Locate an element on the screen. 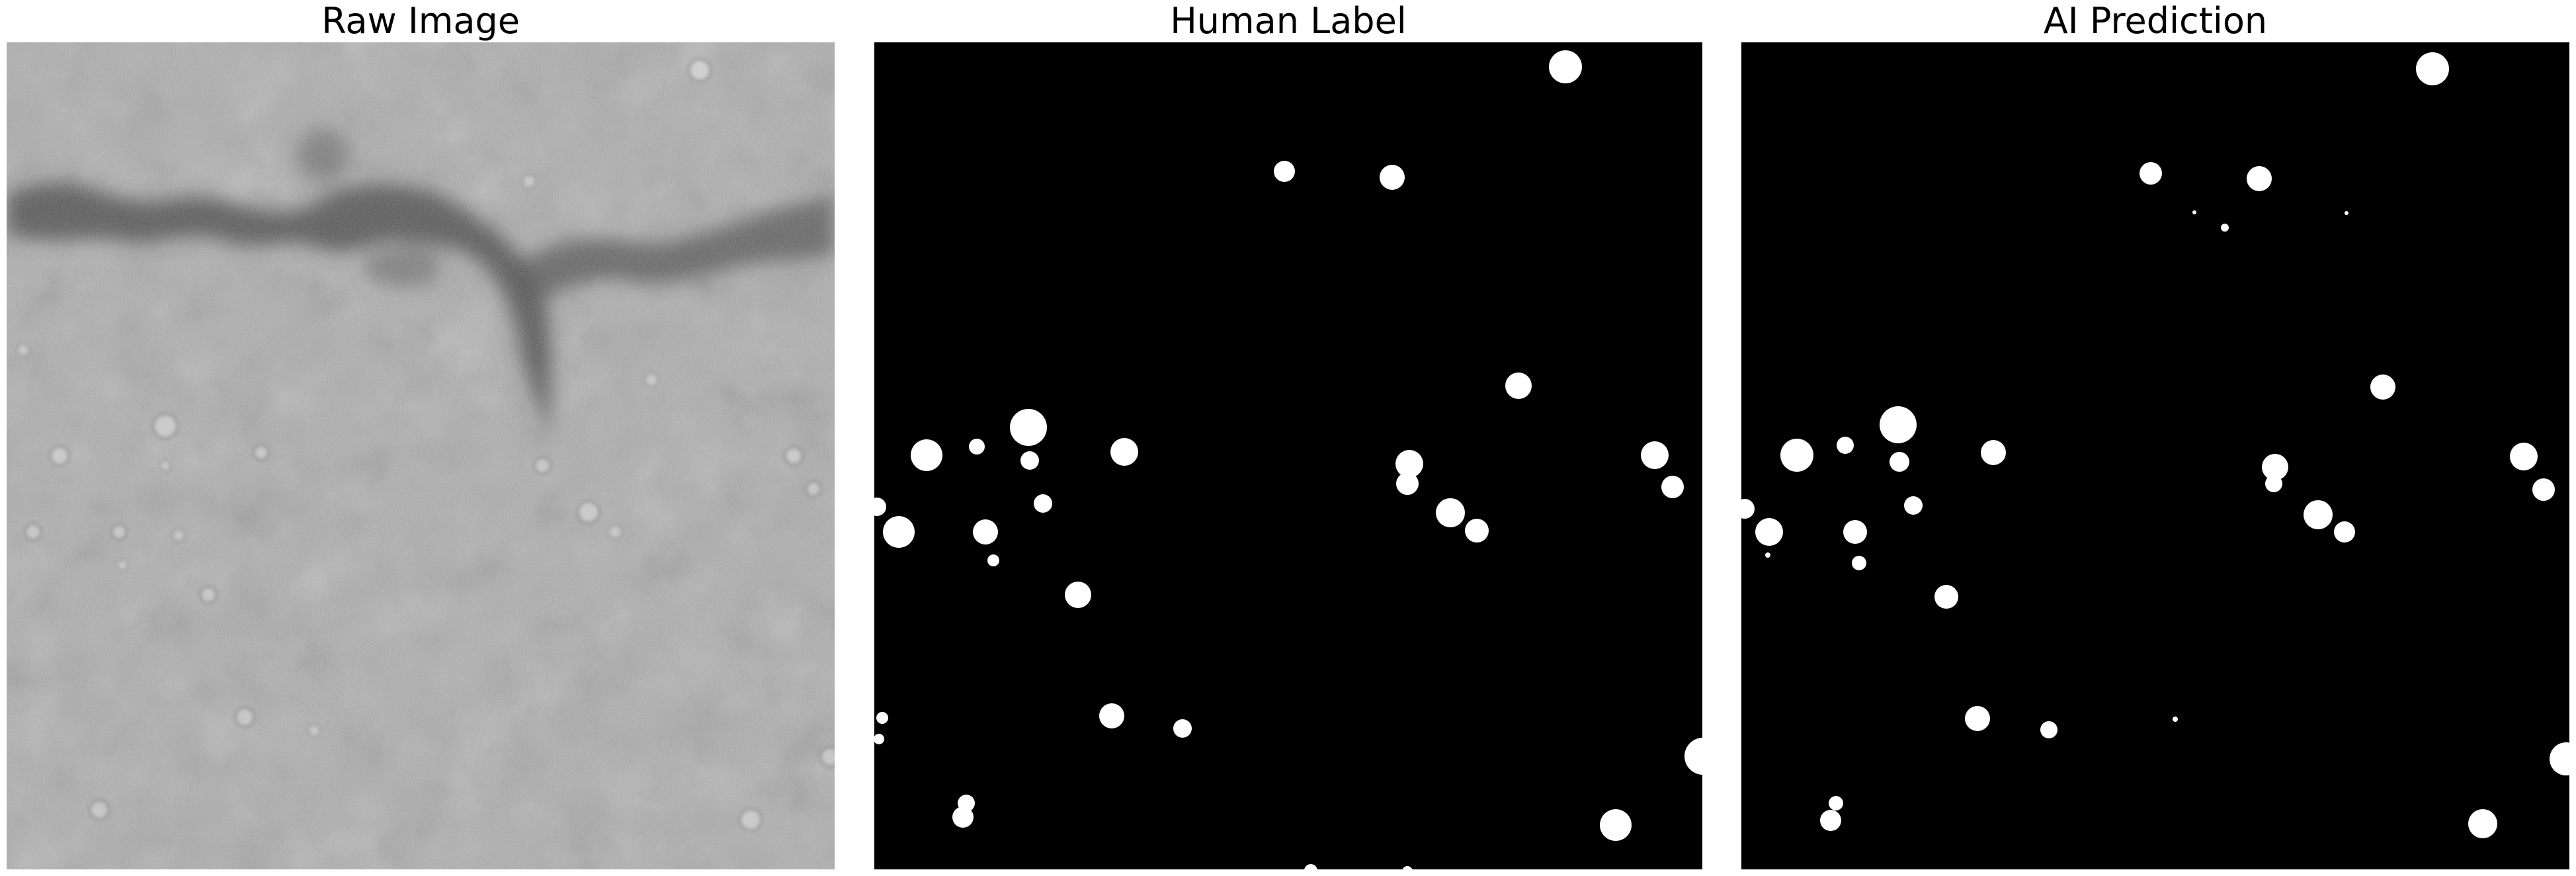 This screenshot has width=2576, height=876. panel-title-ai: AI Prediction is located at coordinates (2155, 21).